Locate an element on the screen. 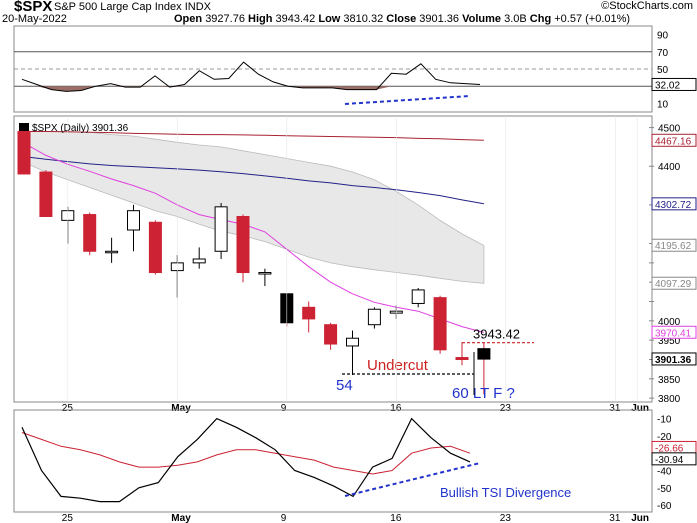 This screenshot has width=697, height=523. close-value: 3901.36 is located at coordinates (439, 19).